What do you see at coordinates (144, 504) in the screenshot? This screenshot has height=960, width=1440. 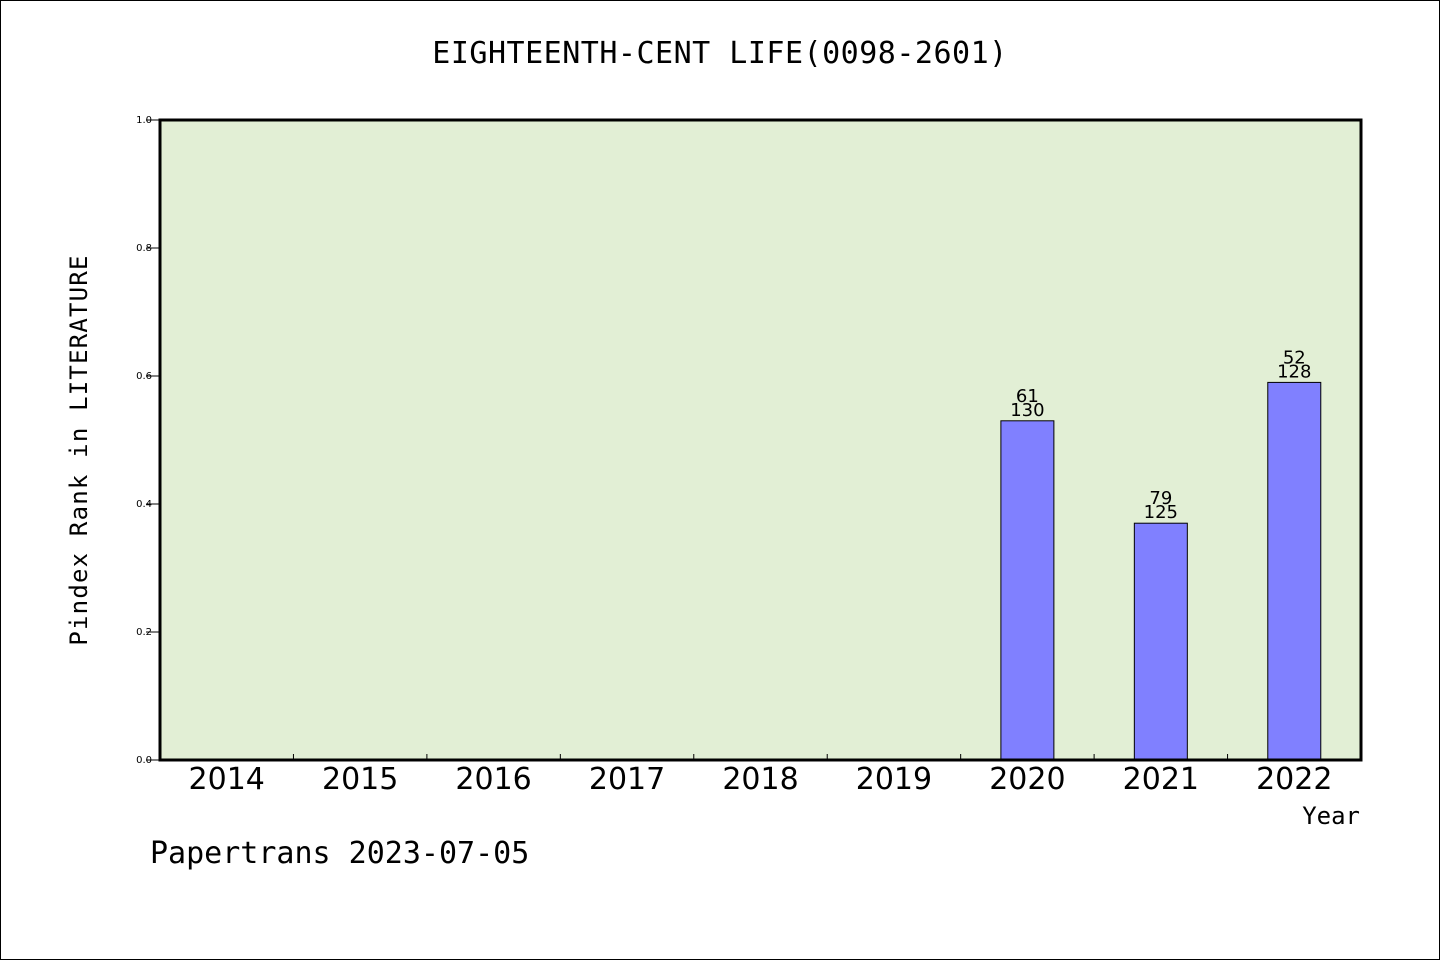 I see `y-tick-label: 0.4` at bounding box center [144, 504].